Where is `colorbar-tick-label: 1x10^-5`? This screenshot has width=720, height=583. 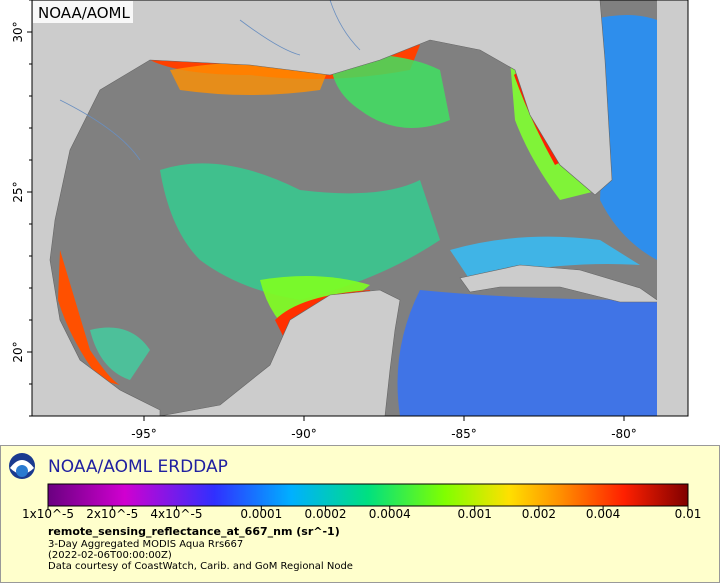 colorbar-tick-label: 1x10^-5 is located at coordinates (48, 514).